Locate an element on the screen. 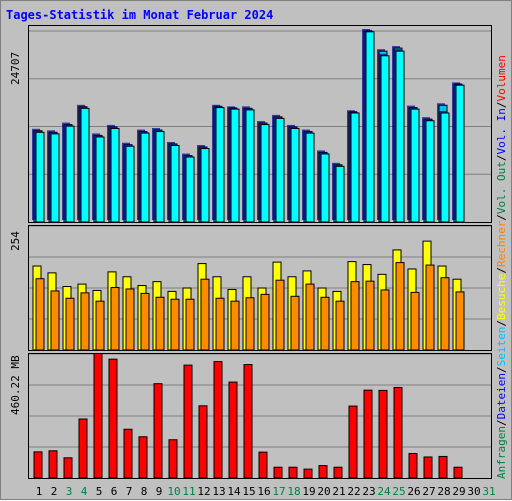  x-tick-label-5: 5 is located at coordinates (99, 491).